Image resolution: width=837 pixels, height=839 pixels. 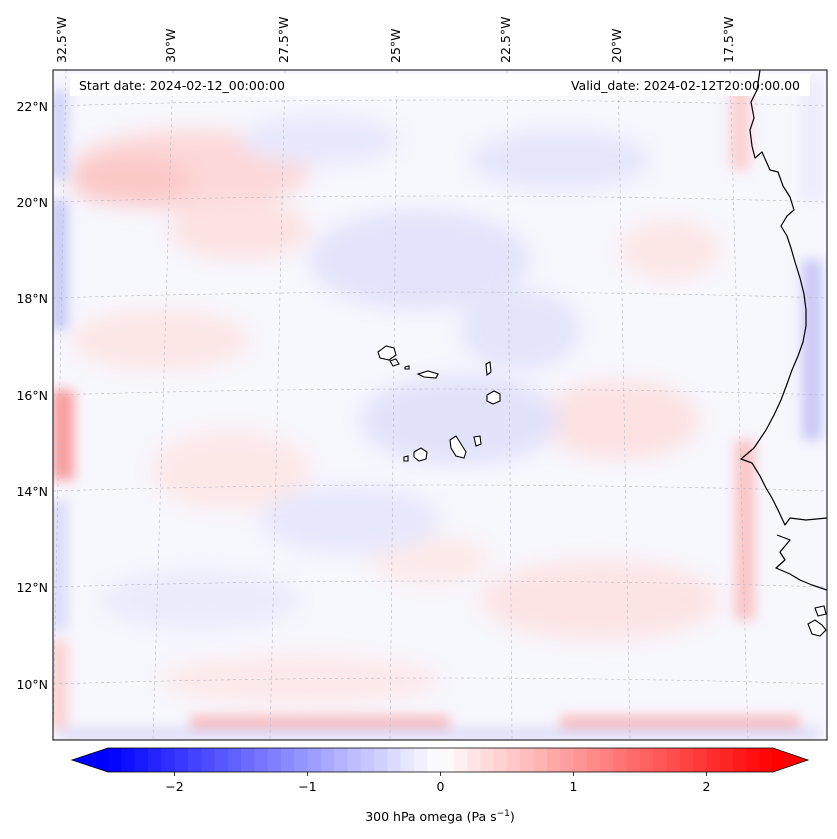 What do you see at coordinates (32, 395) in the screenshot?
I see `lat-label: 16°N` at bounding box center [32, 395].